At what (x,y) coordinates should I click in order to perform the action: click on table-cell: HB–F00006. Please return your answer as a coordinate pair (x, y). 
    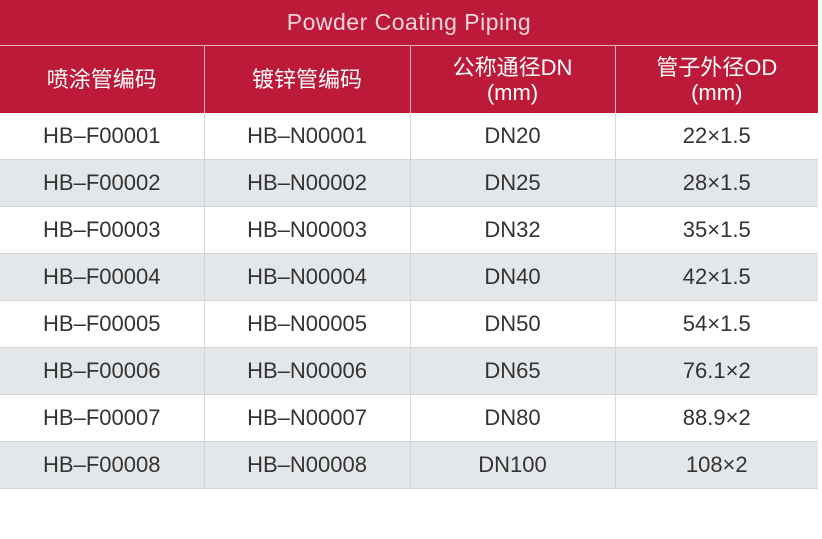
    Looking at the image, I should click on (102, 371).